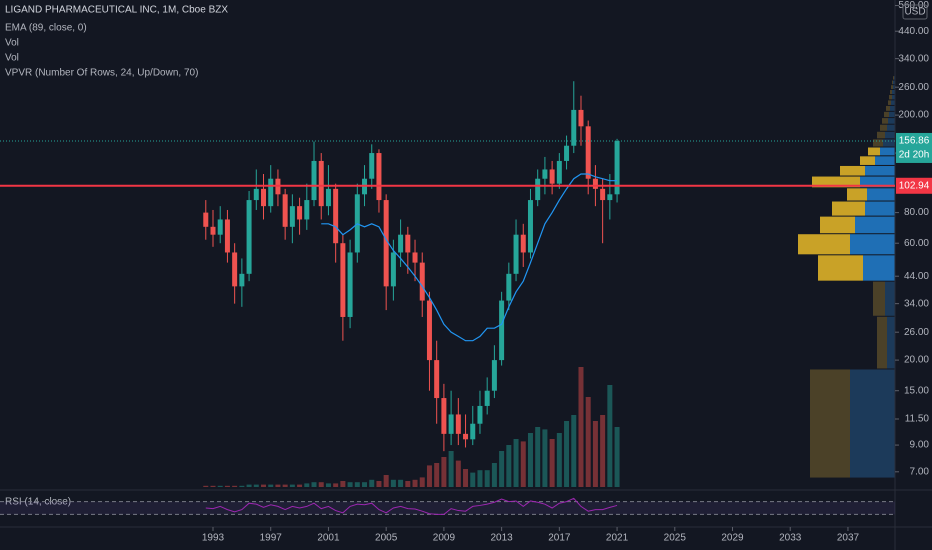 The width and height of the screenshot is (932, 550). I want to click on indicator-label: VPVR (Number Of Rows, 24, Up/Down, 70), so click(101, 73).